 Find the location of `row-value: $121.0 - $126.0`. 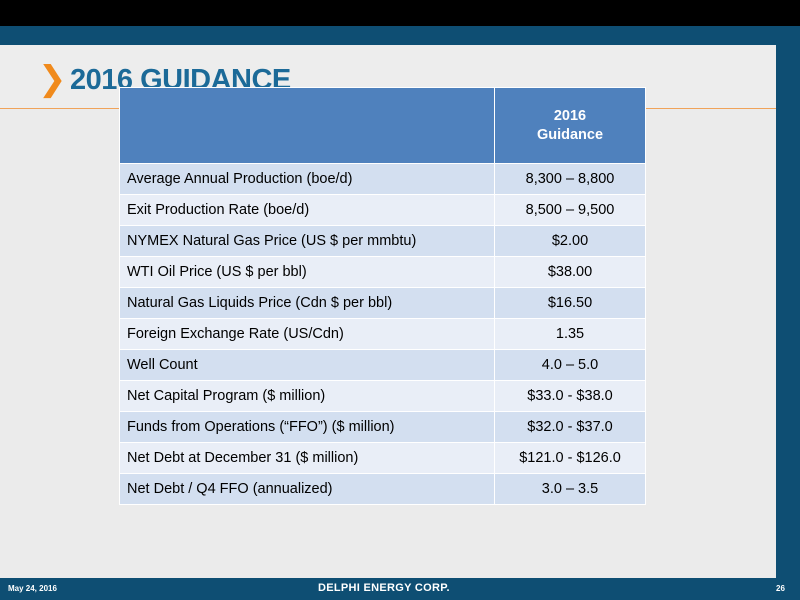

row-value: $121.0 - $126.0 is located at coordinates (570, 458).